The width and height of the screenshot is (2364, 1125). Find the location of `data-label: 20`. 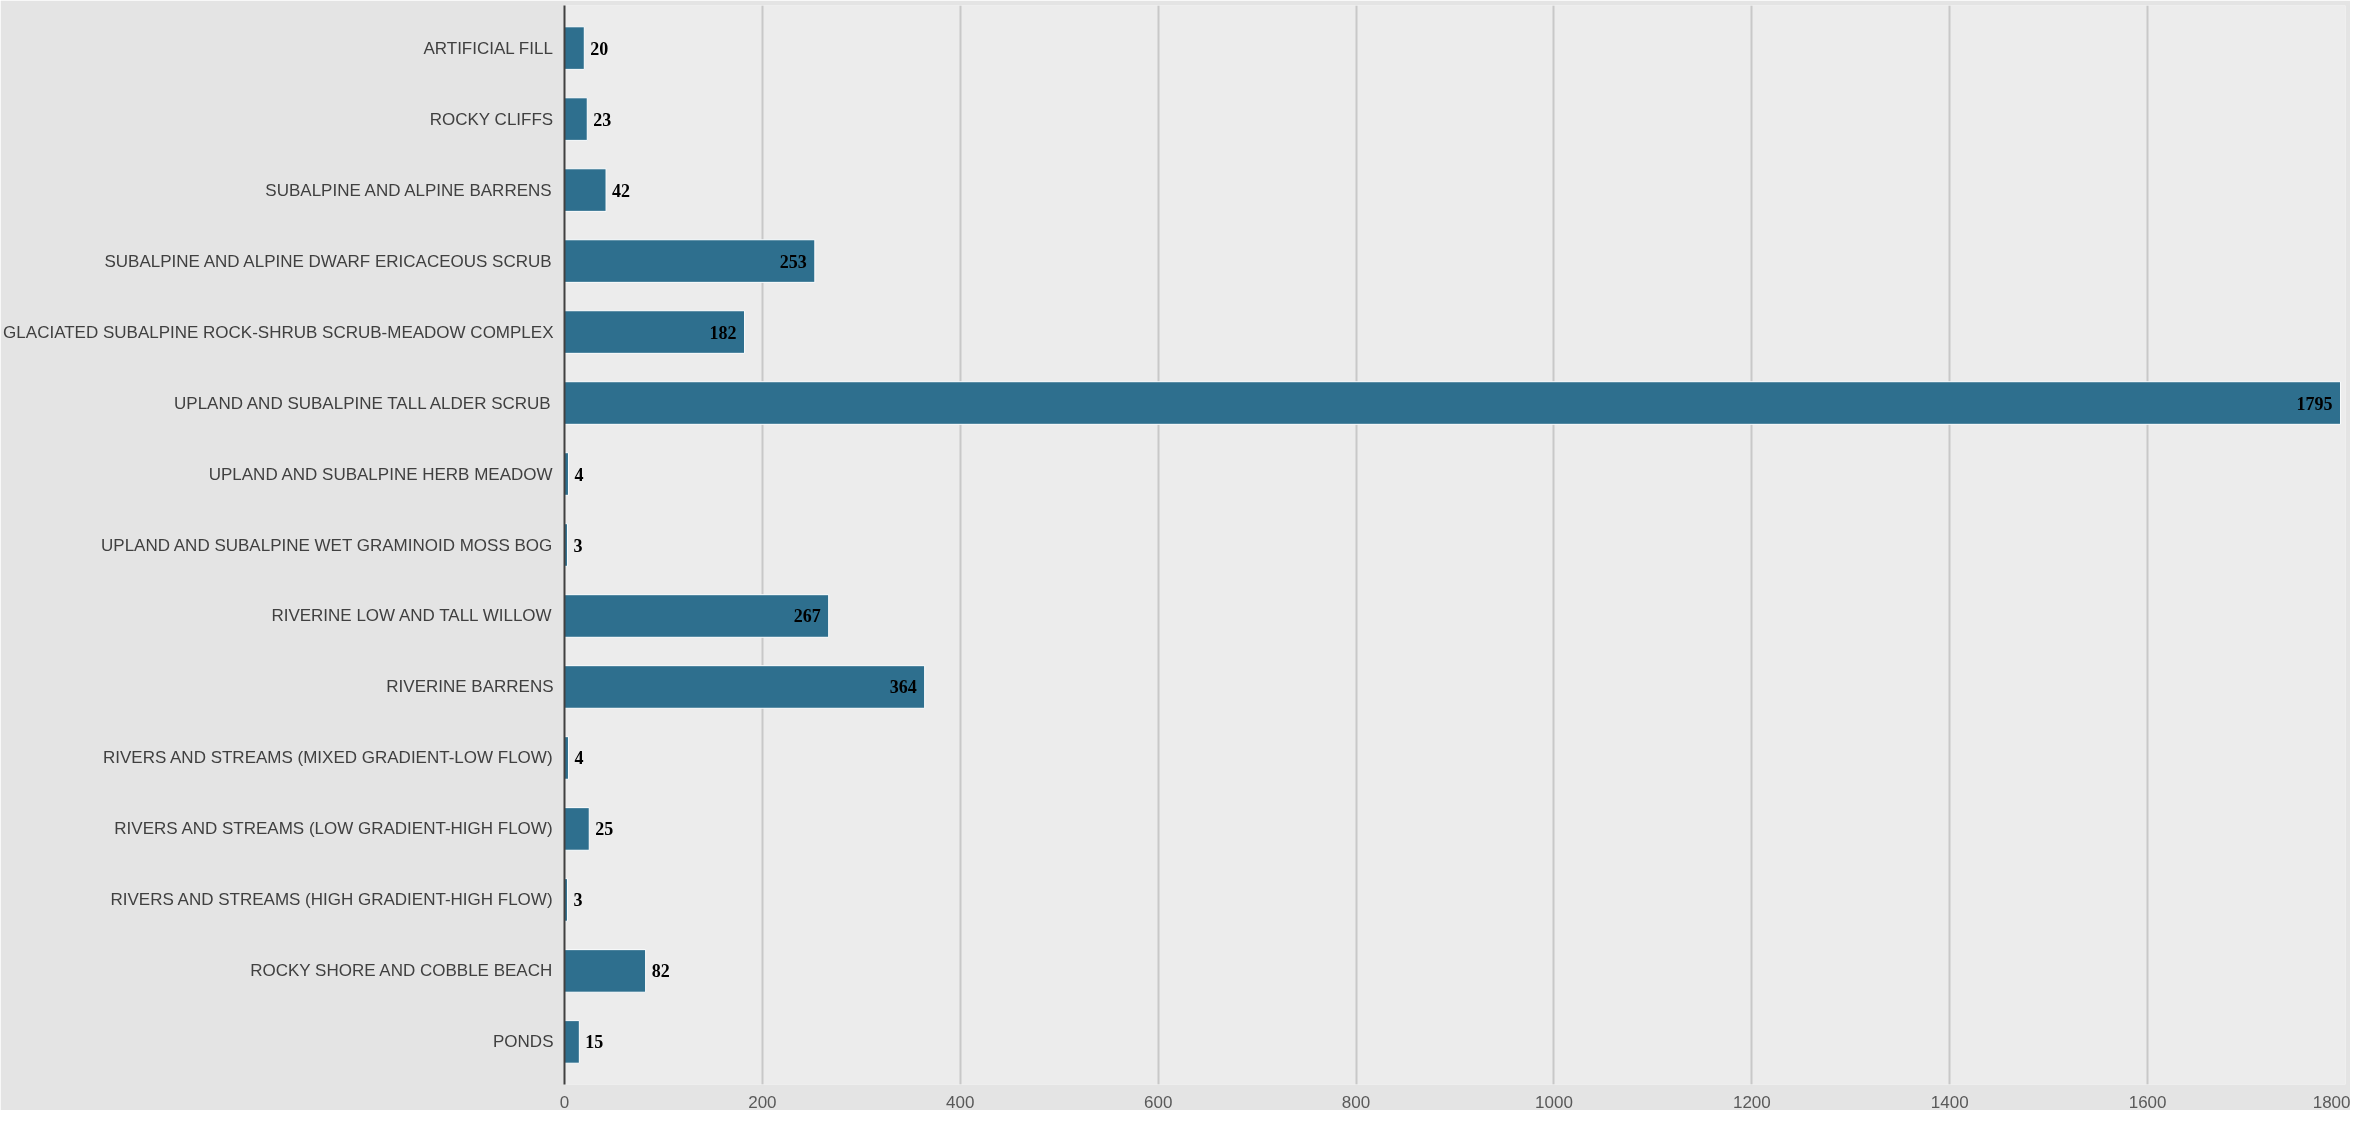

data-label: 20 is located at coordinates (599, 48).